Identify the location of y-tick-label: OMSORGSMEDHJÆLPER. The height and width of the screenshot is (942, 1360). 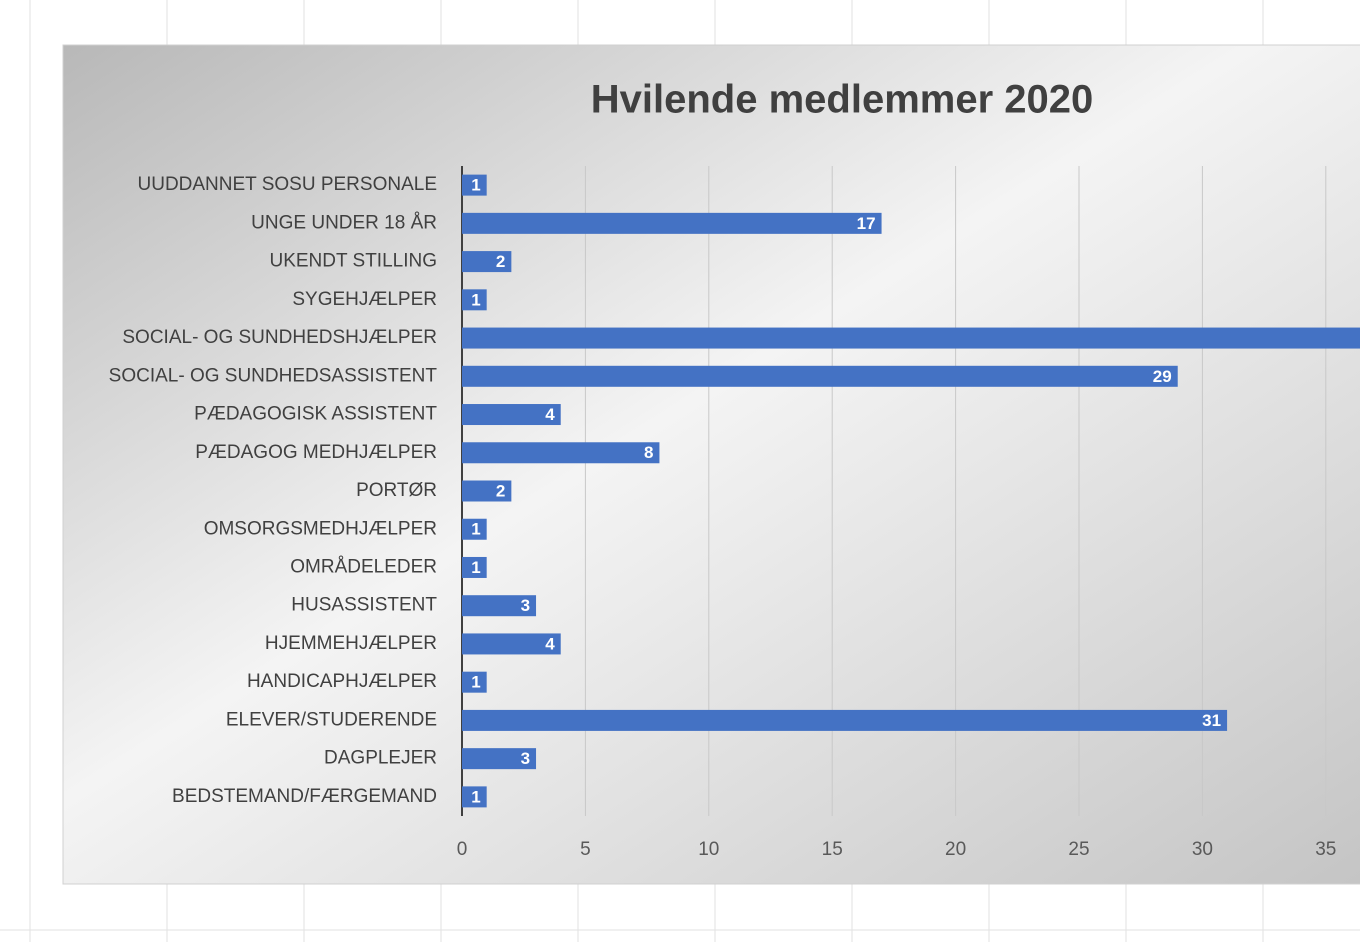
(320, 528).